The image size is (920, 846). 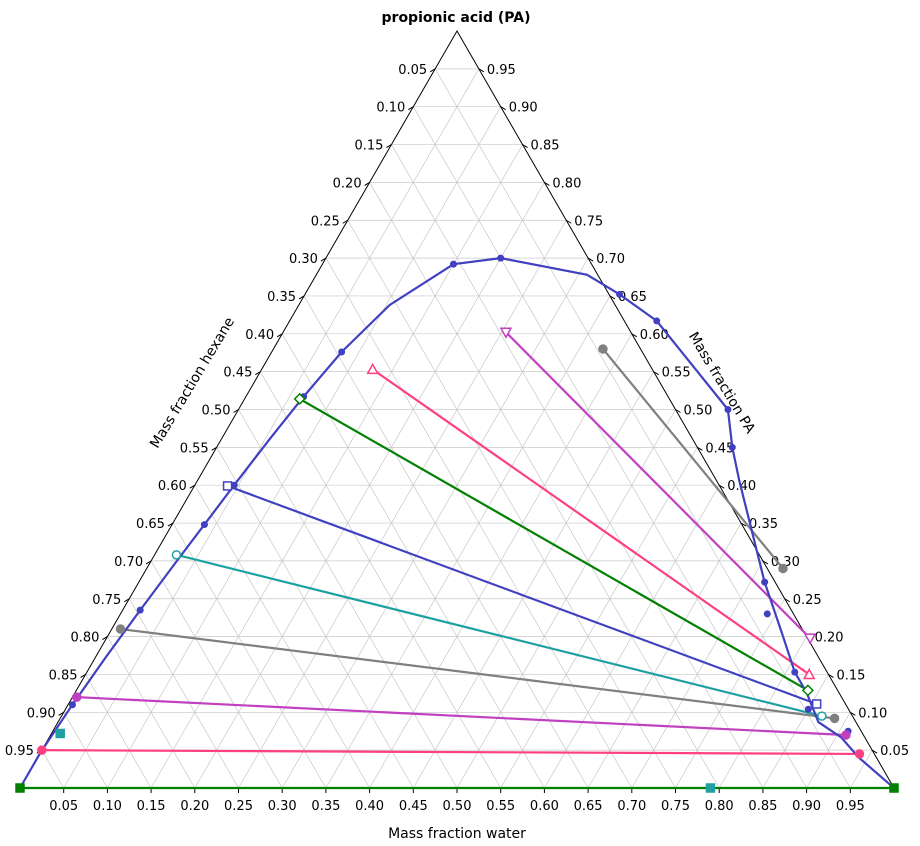 I want to click on left-tick-label: 0.60, so click(x=172, y=486).